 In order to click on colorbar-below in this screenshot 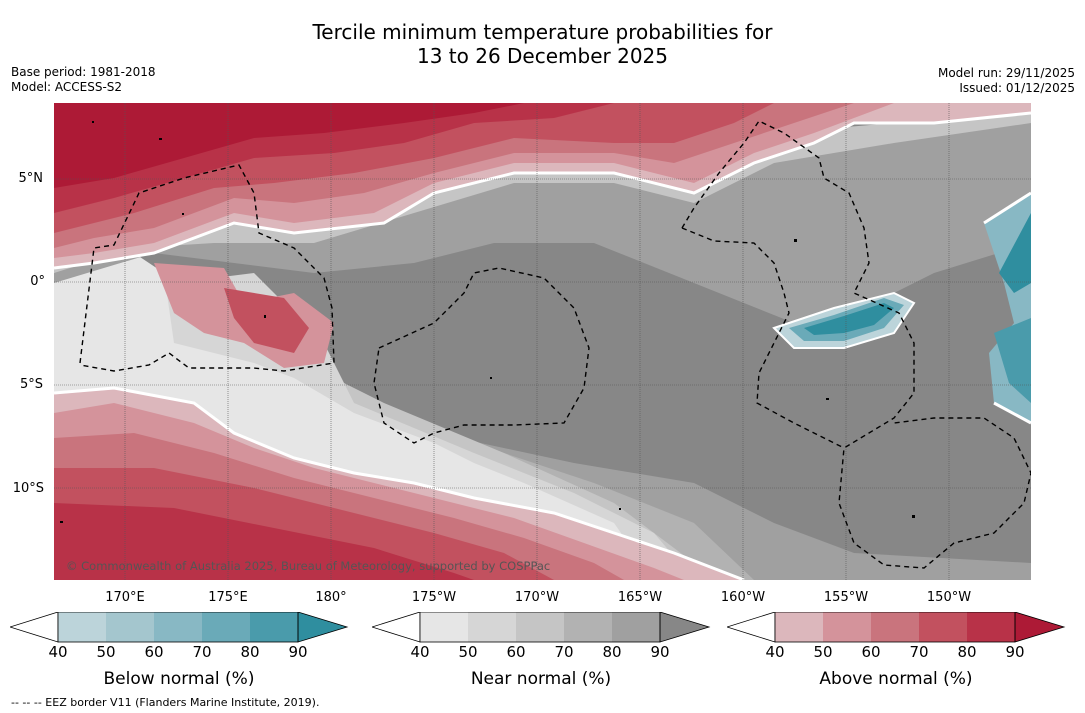, I will do `click(179, 627)`.